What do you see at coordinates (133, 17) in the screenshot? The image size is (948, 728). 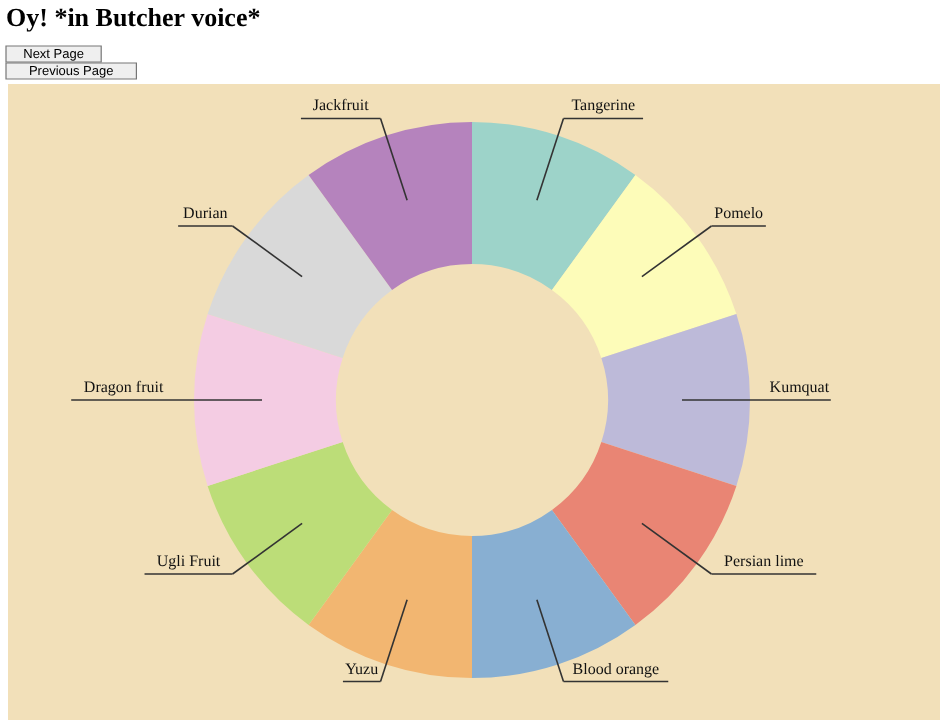 I see `chart-title: Oy! *in Butcher voice*` at bounding box center [133, 17].